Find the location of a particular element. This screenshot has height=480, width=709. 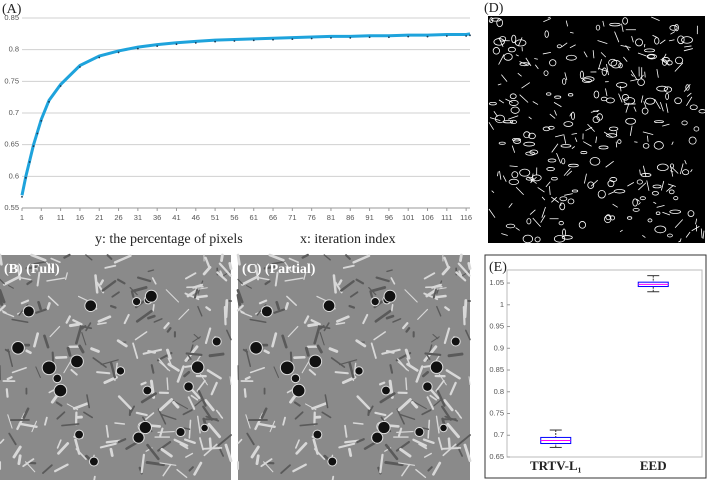

panel-label: (A) is located at coordinates (12, 9).